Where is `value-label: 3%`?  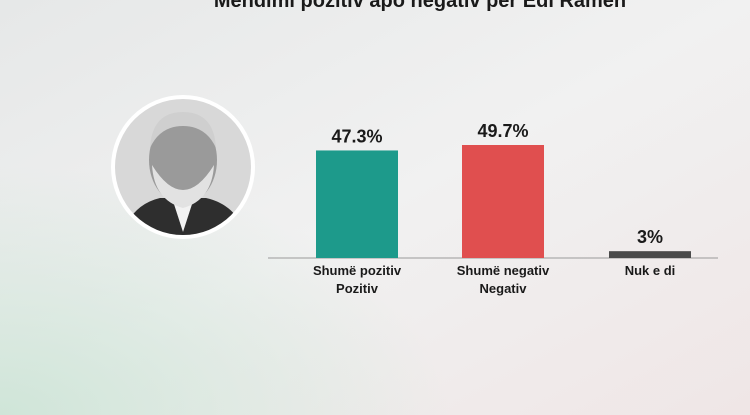
value-label: 3% is located at coordinates (650, 237).